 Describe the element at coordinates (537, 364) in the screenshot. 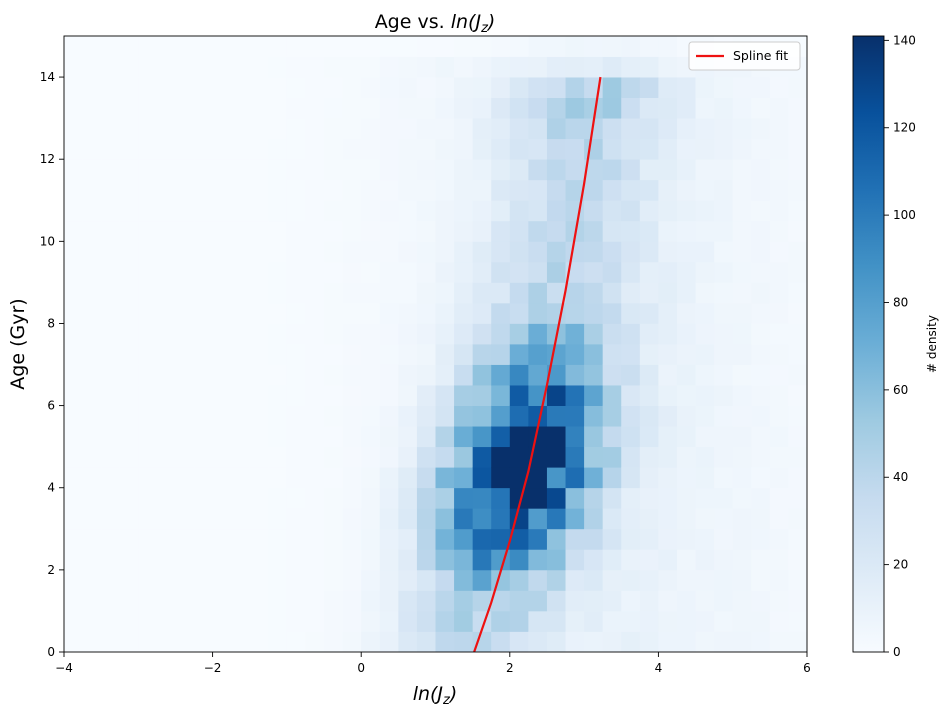

I see `spline-fit-line` at that location.